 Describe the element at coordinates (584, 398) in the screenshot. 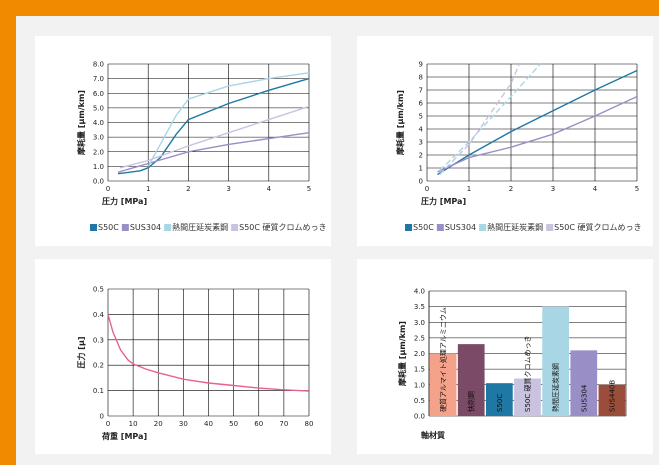

I see `bar-label-6: SUS304` at that location.